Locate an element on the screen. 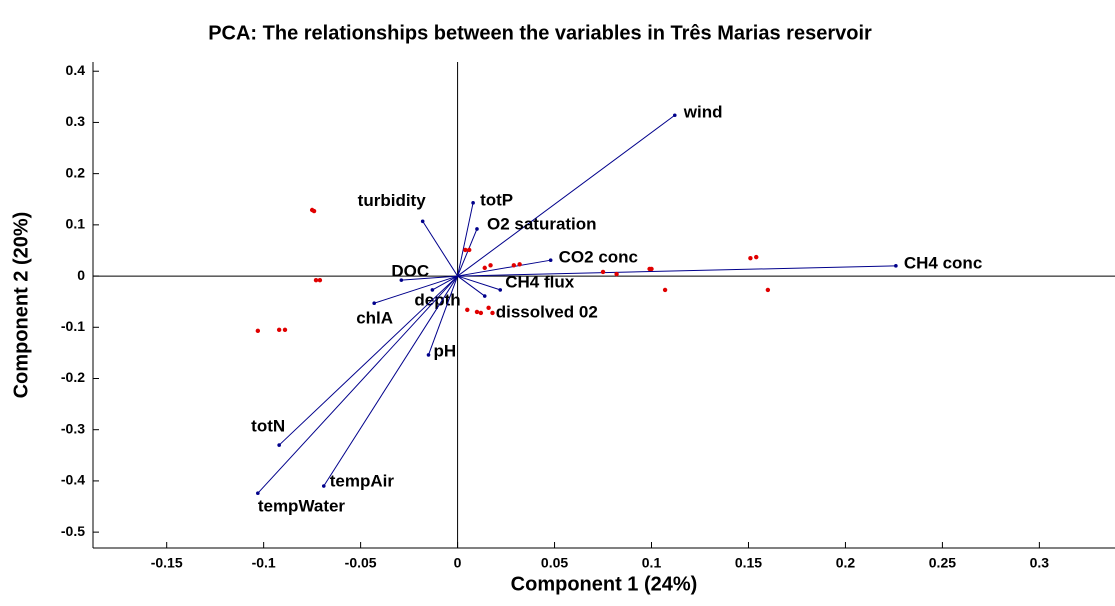 This screenshot has width=1115, height=606. x-tick-label: 0.1 is located at coordinates (652, 563).